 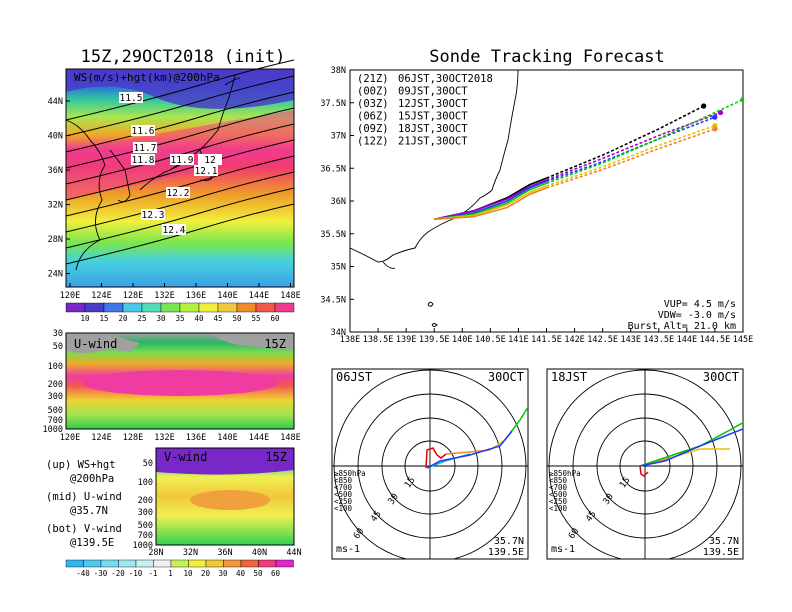 What do you see at coordinates (724, 541) in the screenshot?
I see `hodo-right-lat: 35.7N` at bounding box center [724, 541].